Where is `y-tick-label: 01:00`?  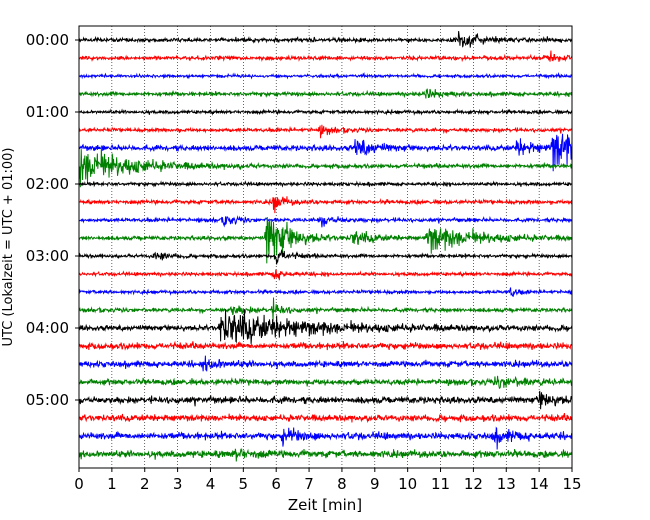 y-tick-label: 01:00 is located at coordinates (47, 112).